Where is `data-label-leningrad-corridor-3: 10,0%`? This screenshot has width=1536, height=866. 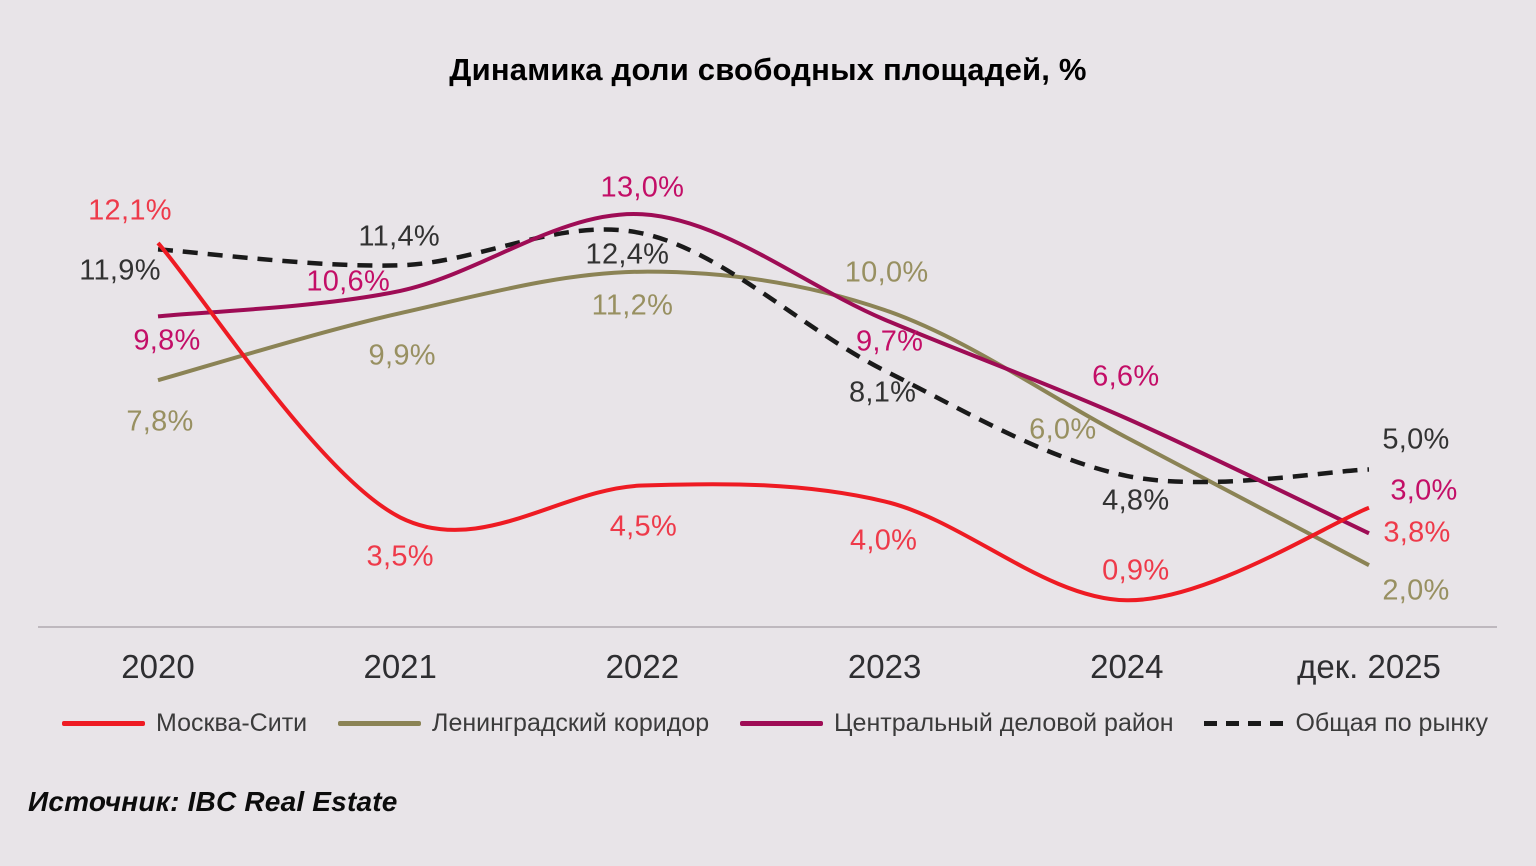
data-label-leningrad-corridor-3: 10,0% is located at coordinates (886, 272).